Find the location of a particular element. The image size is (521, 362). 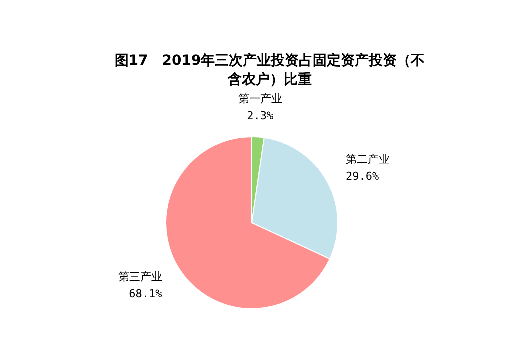

chart-title: 图17 2019年三次产业投资占固定资产投资（不含农户）比重 is located at coordinates (270, 71).